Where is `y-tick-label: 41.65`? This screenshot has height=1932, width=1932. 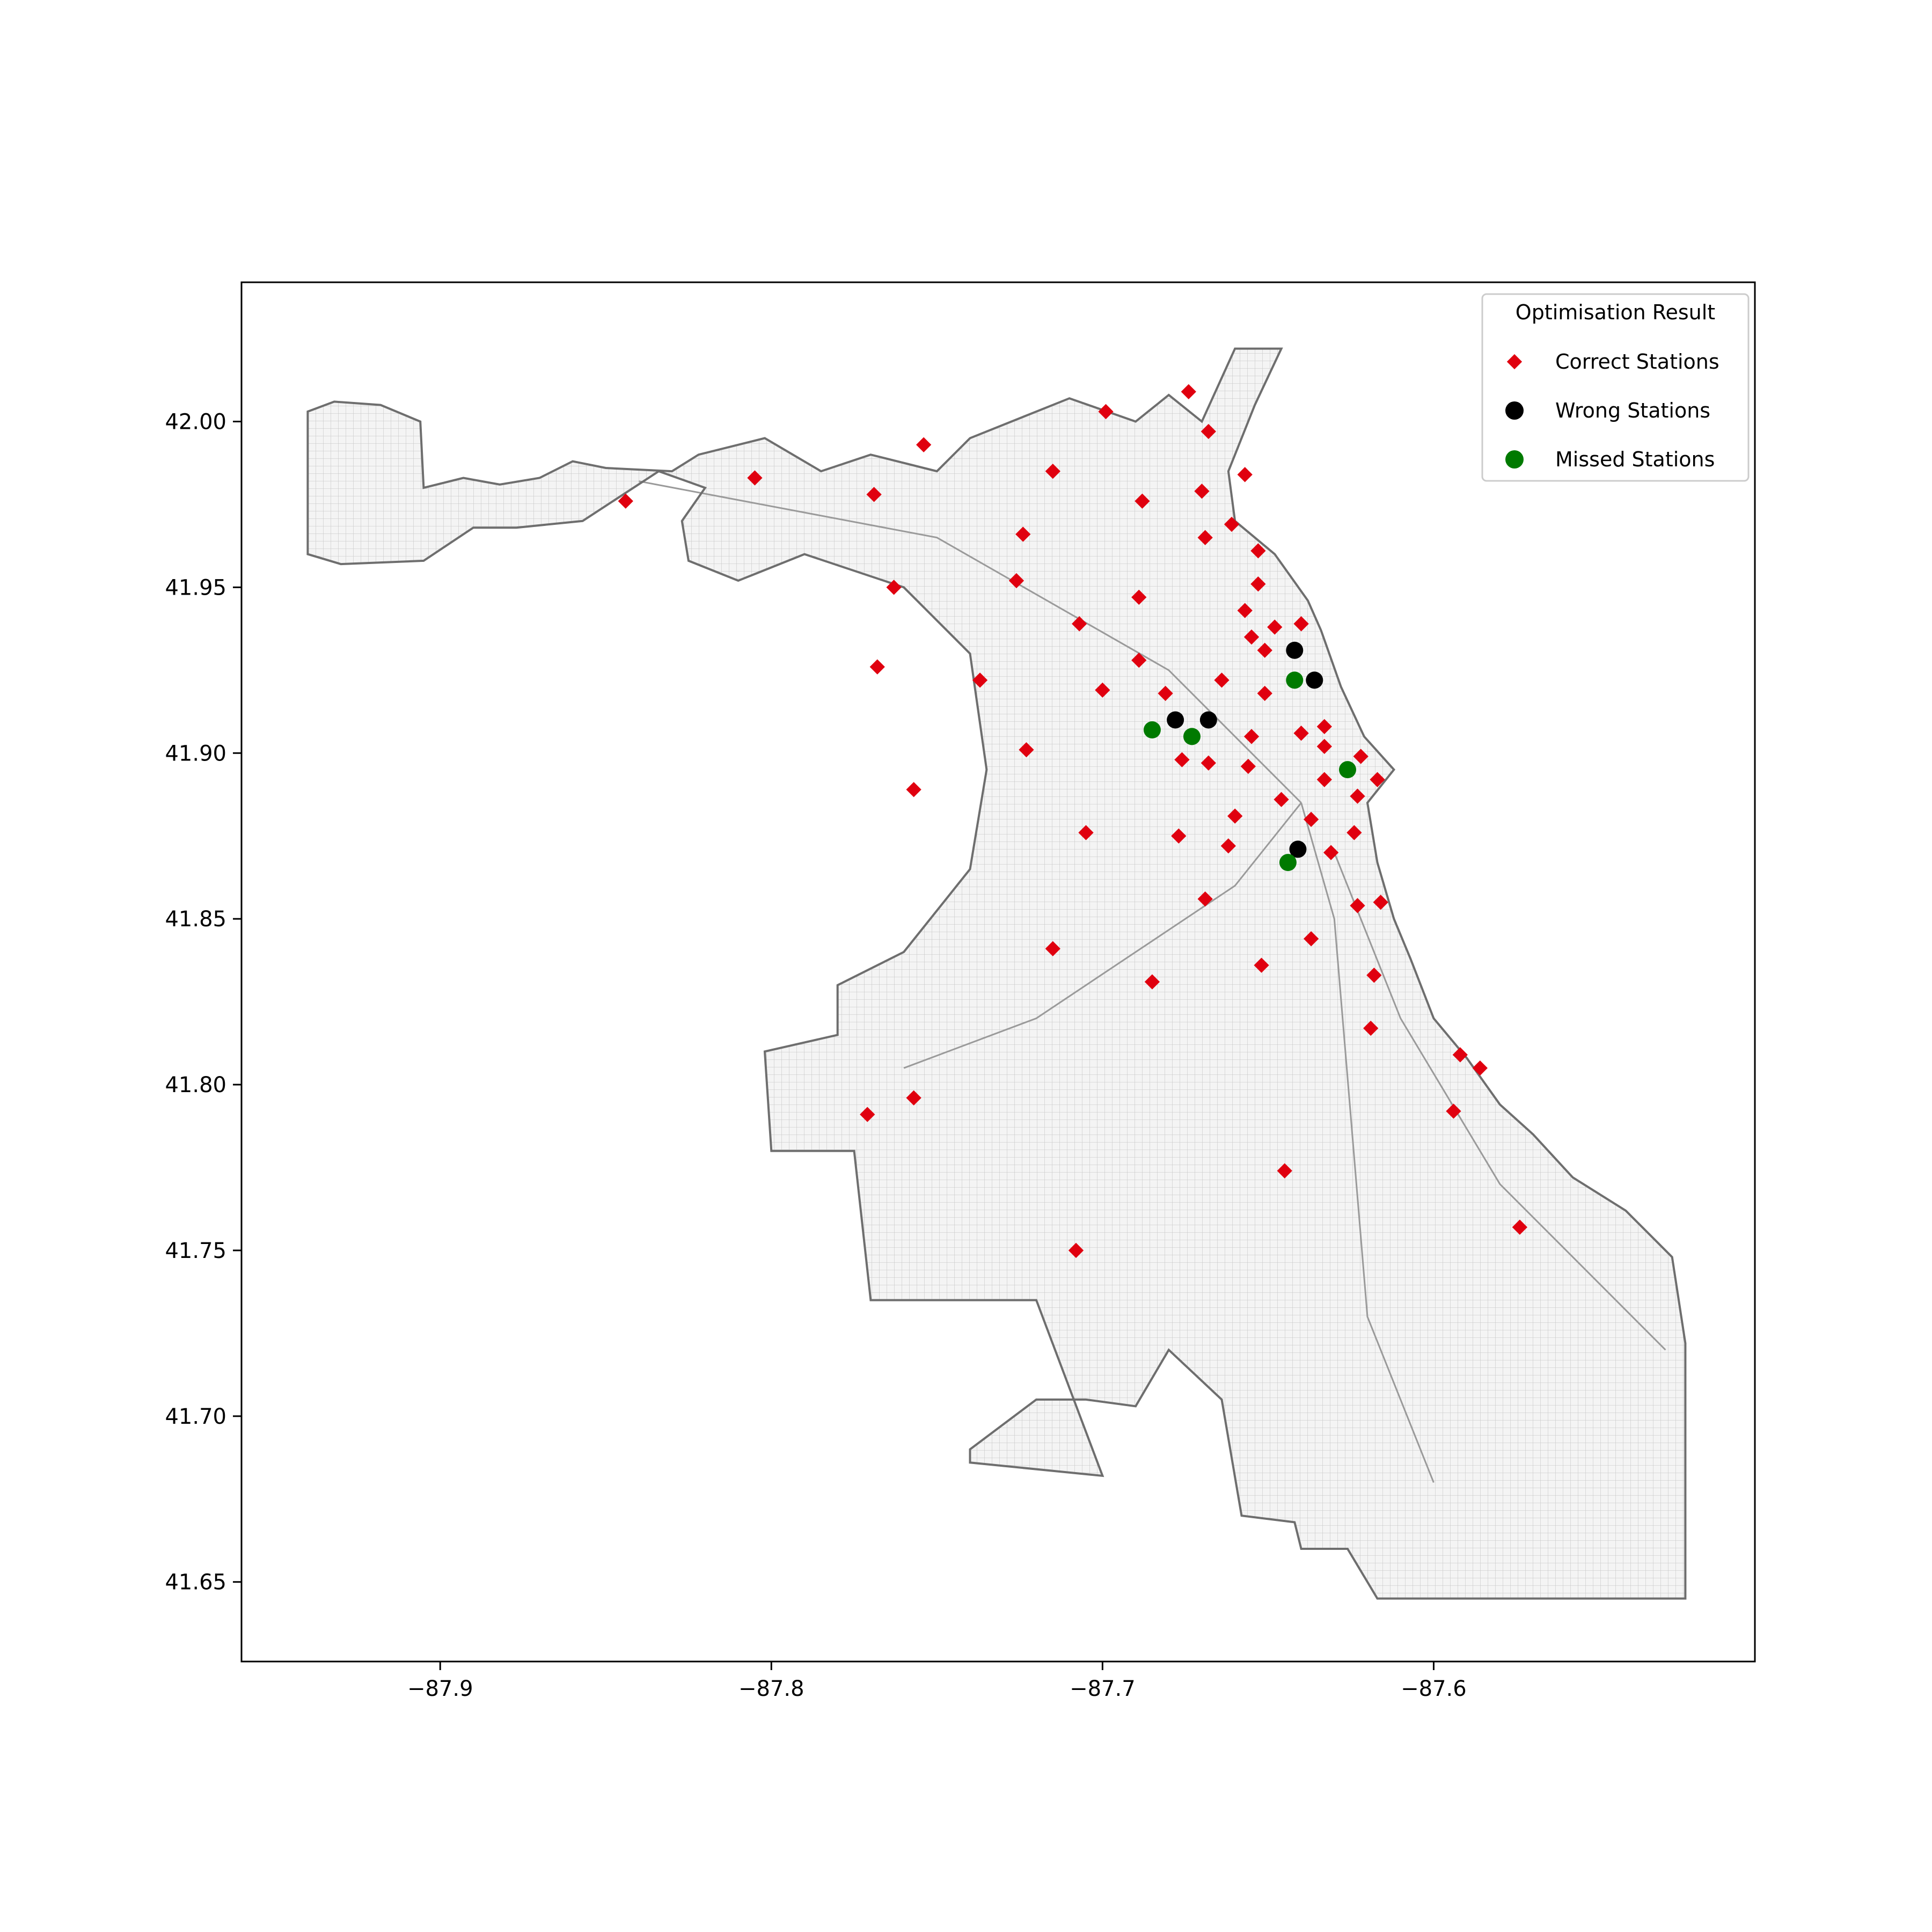
y-tick-label: 41.65 is located at coordinates (195, 1582).